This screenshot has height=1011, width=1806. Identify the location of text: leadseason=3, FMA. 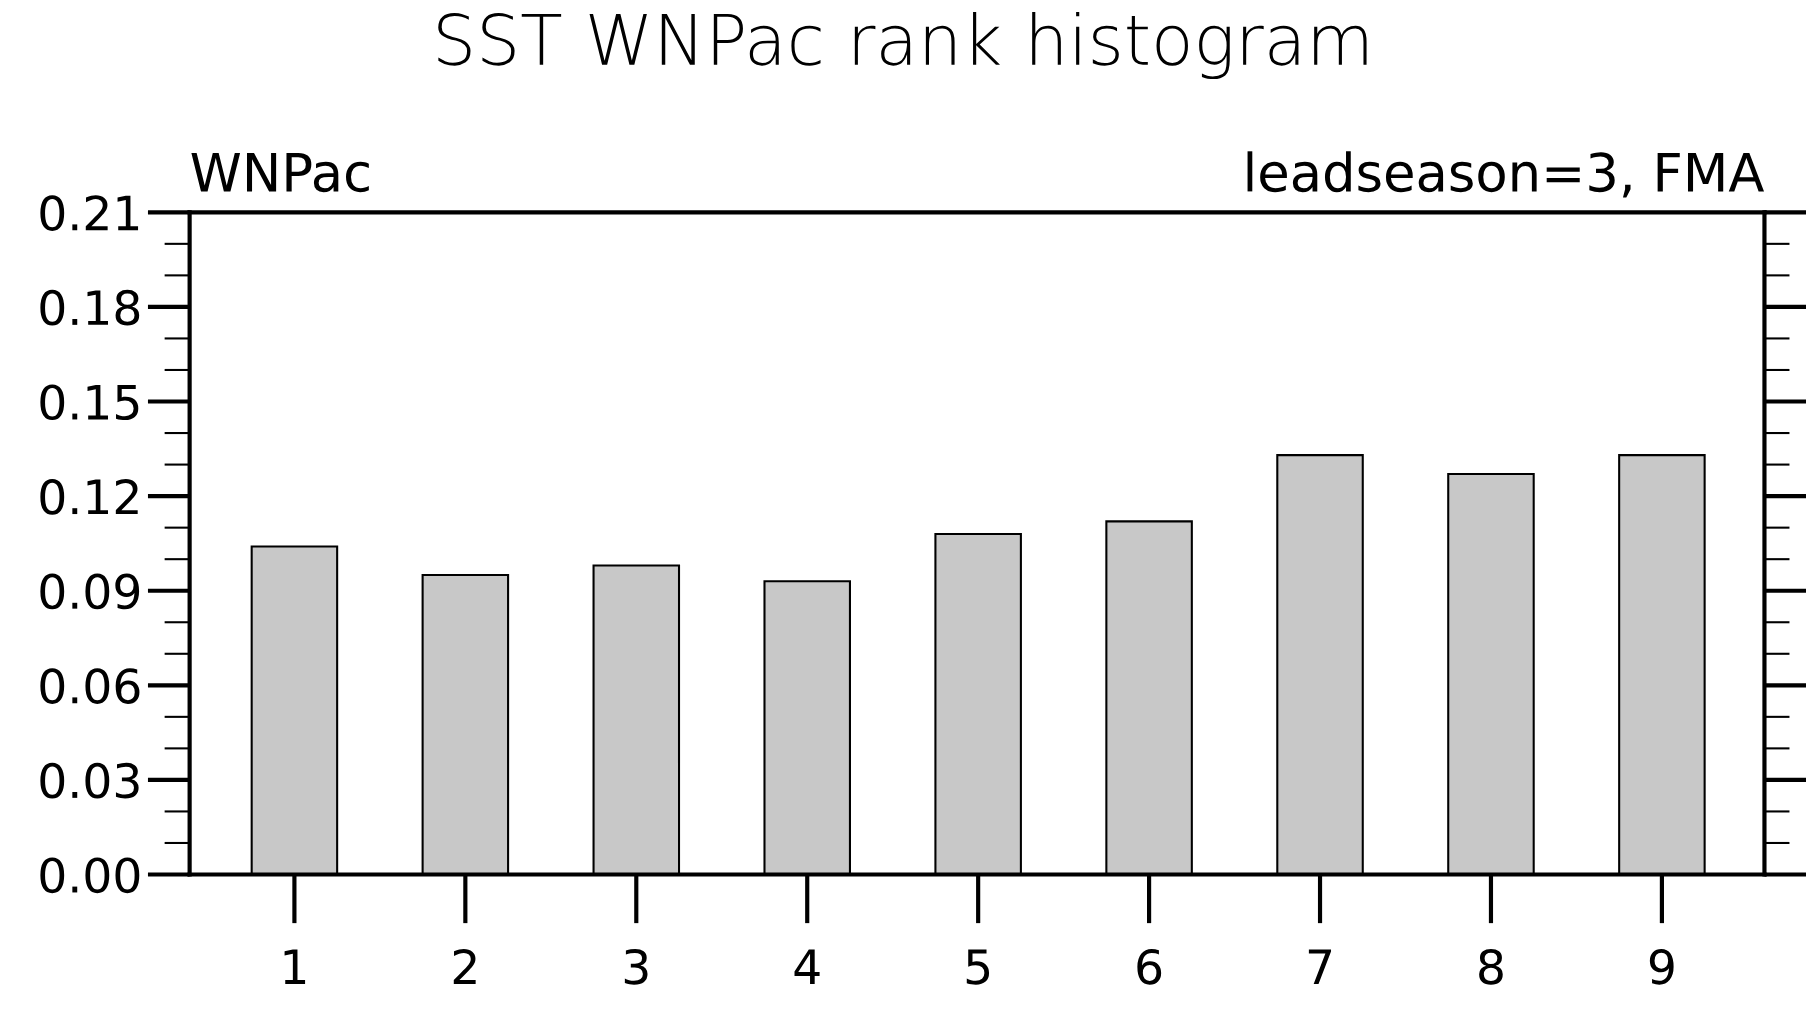
(1506, 174).